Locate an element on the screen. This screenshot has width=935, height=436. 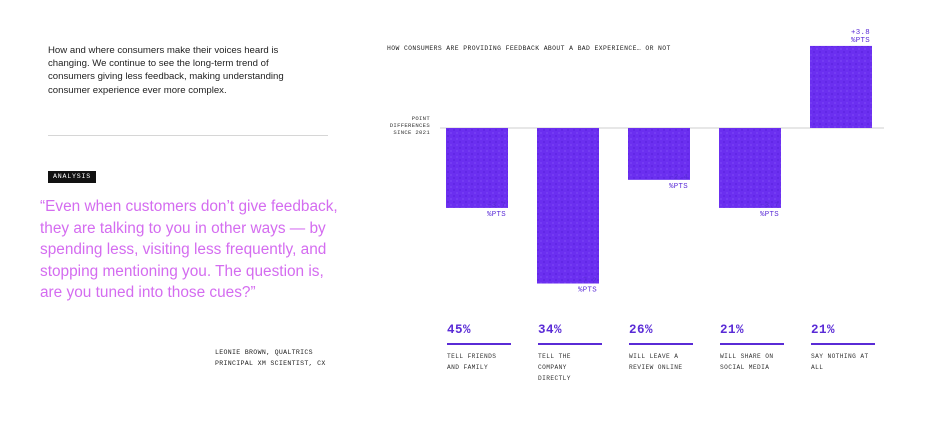
category-label: SAY NOTHING AT ALL is located at coordinates (840, 361).